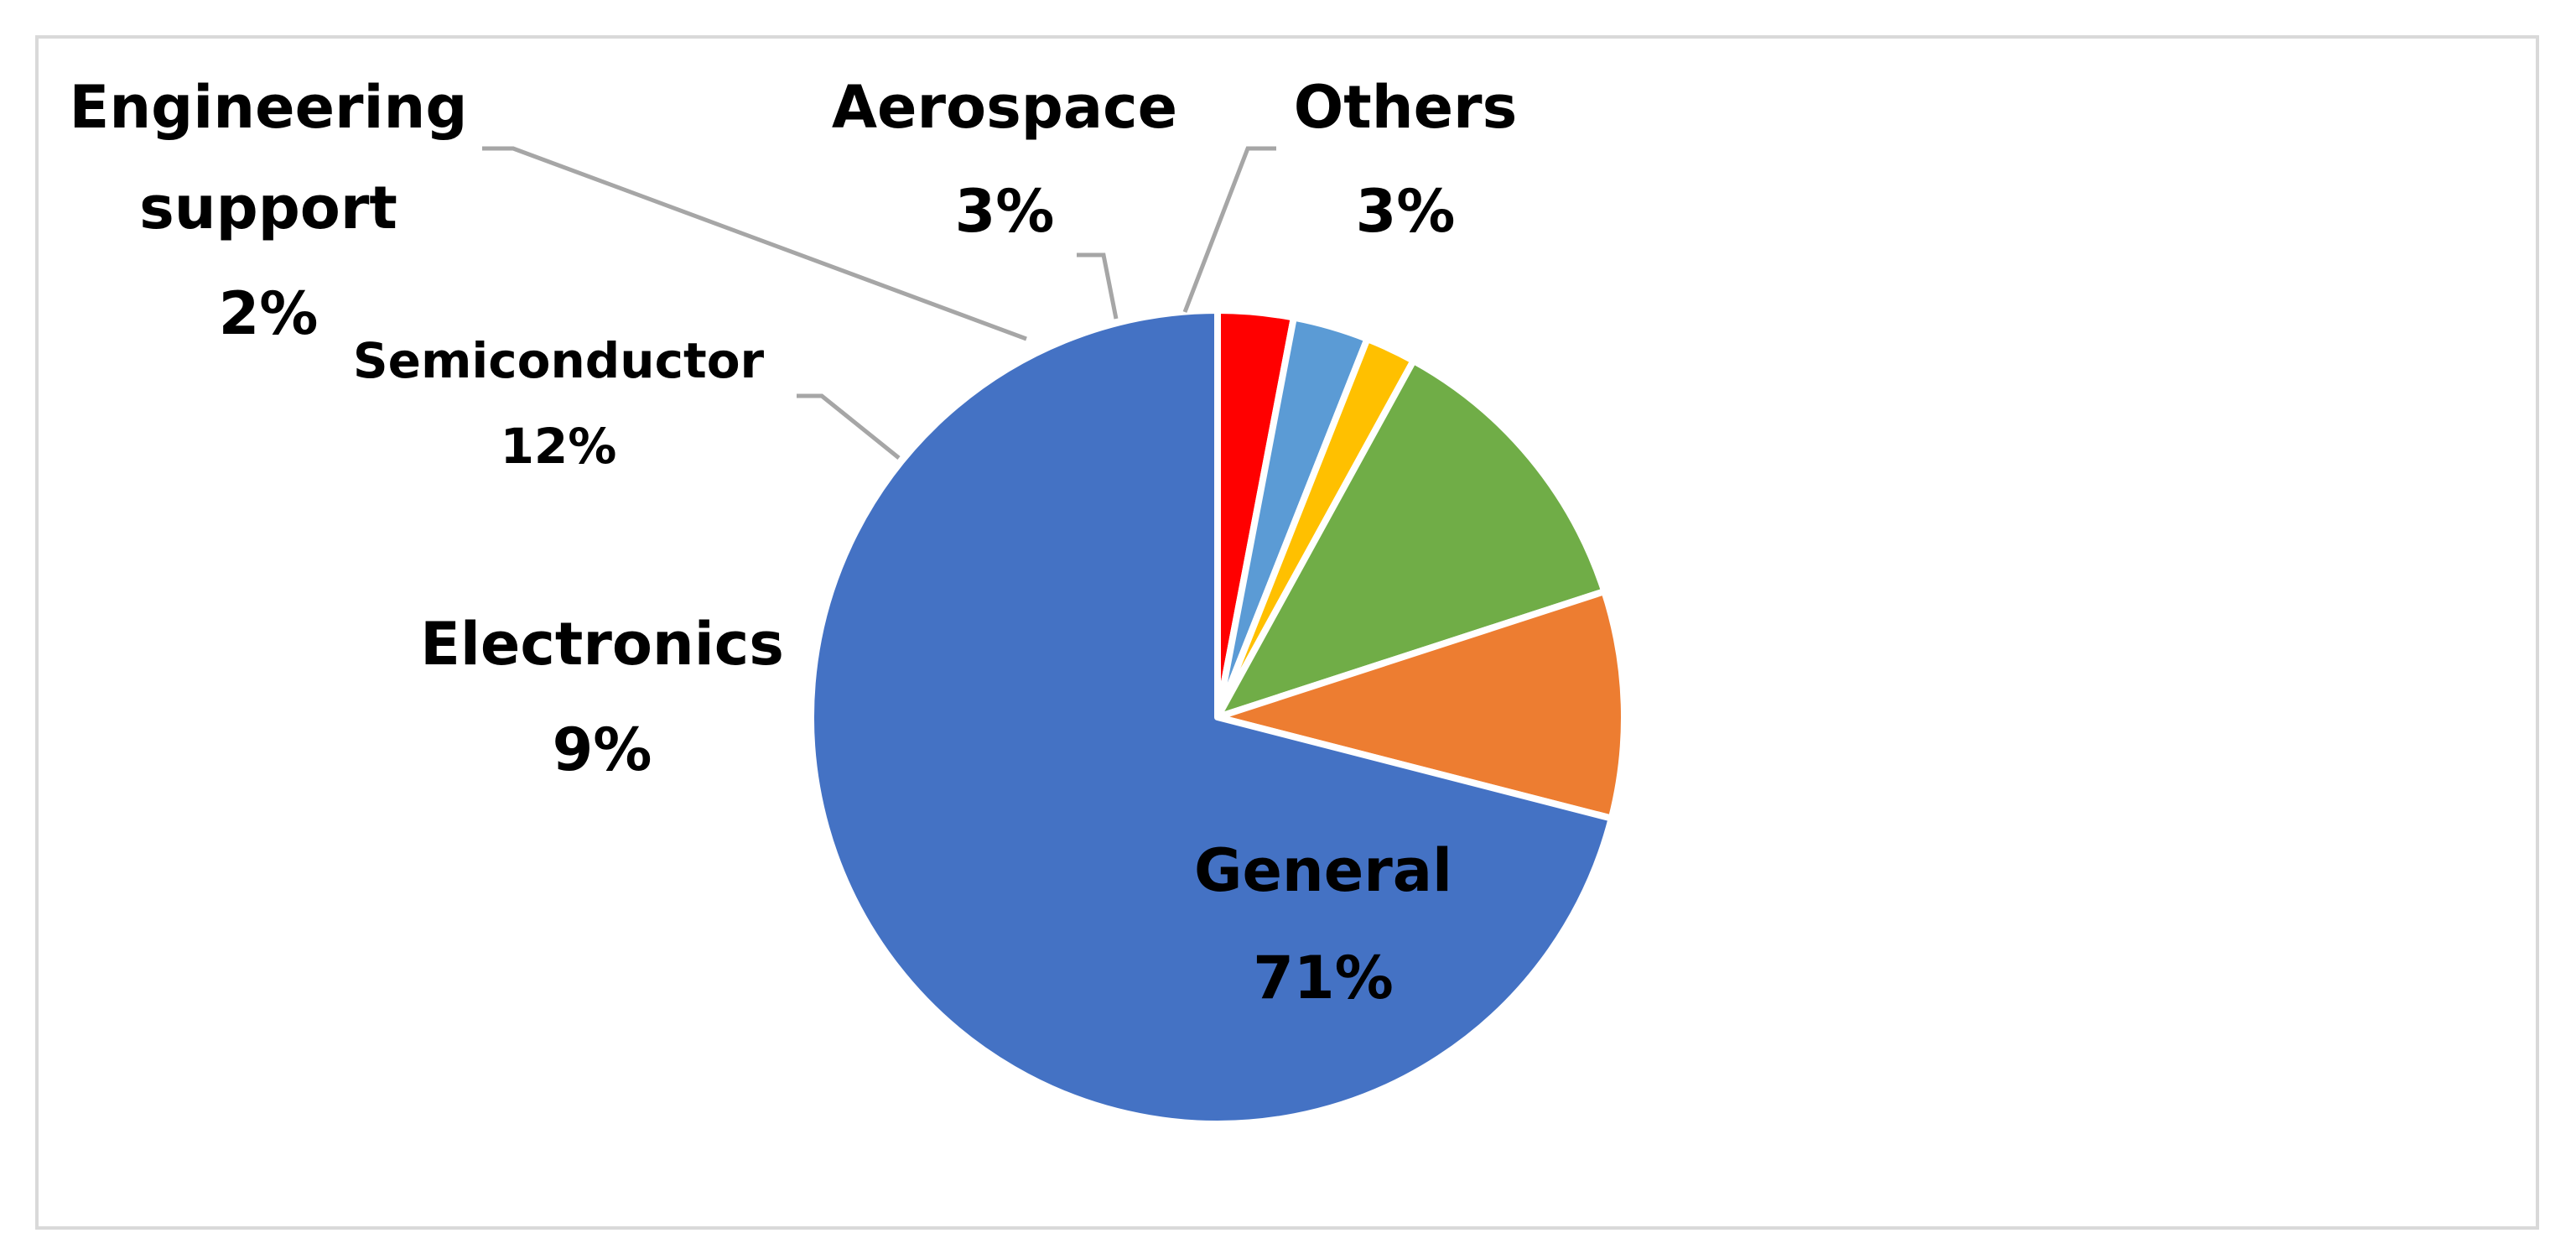 This screenshot has width=2576, height=1259. I want to click on slice-label-others: Others, so click(1405, 107).